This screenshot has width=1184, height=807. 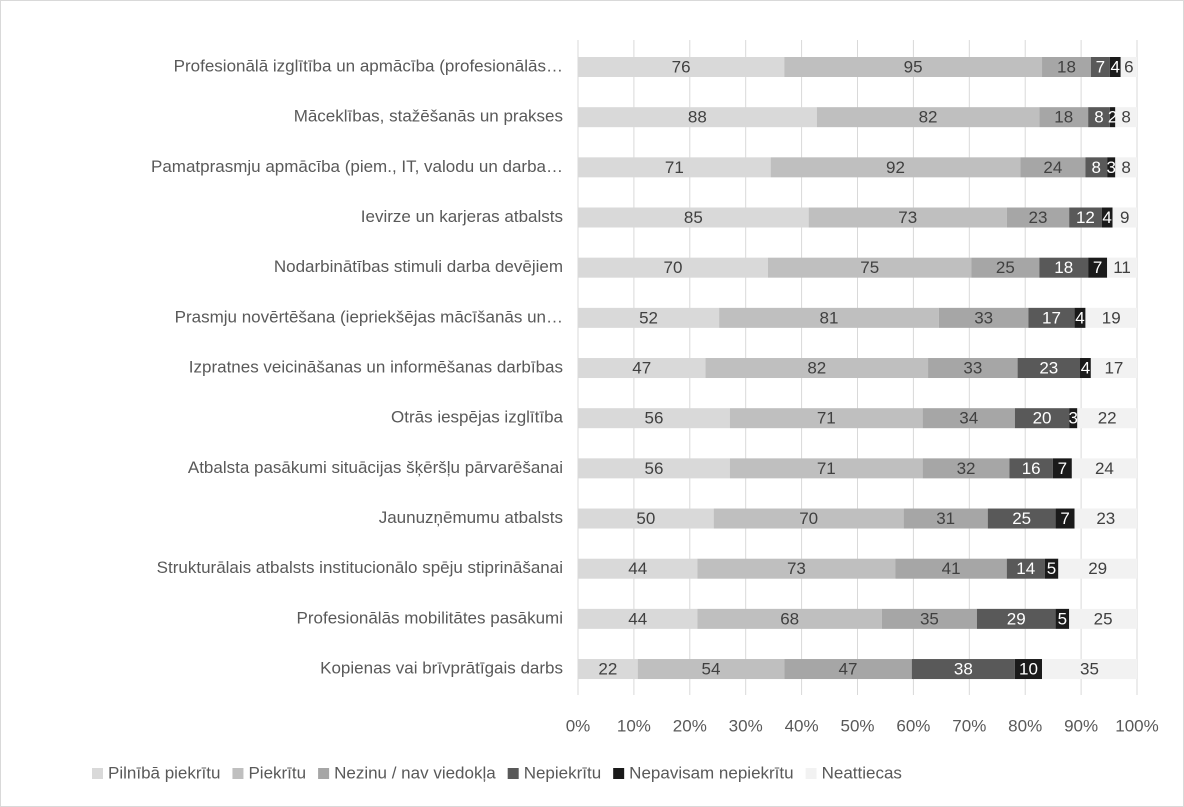 What do you see at coordinates (1136, 725) in the screenshot?
I see `x-tick-label: 100%` at bounding box center [1136, 725].